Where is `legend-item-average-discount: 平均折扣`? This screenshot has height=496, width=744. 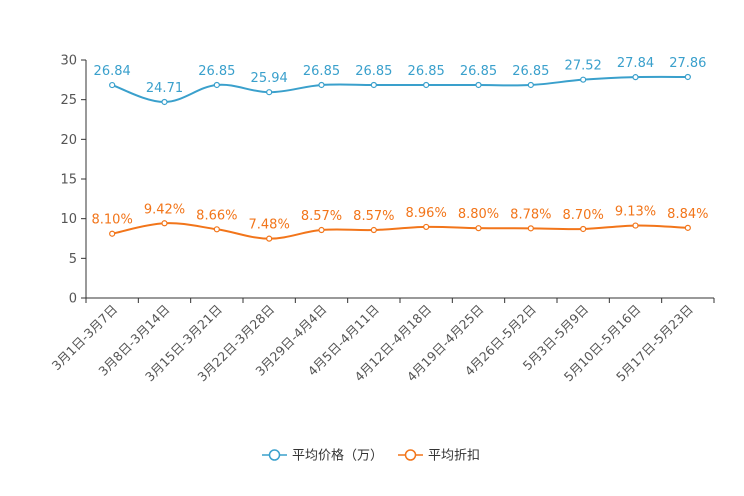 legend-item-average-discount: 平均折扣 is located at coordinates (439, 456).